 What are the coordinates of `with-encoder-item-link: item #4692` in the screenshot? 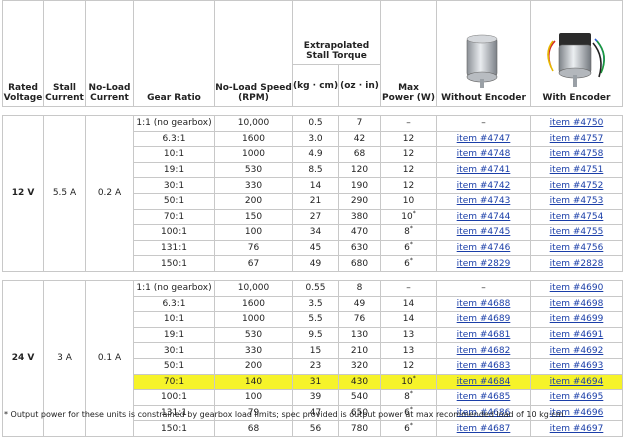 It's located at (577, 351).